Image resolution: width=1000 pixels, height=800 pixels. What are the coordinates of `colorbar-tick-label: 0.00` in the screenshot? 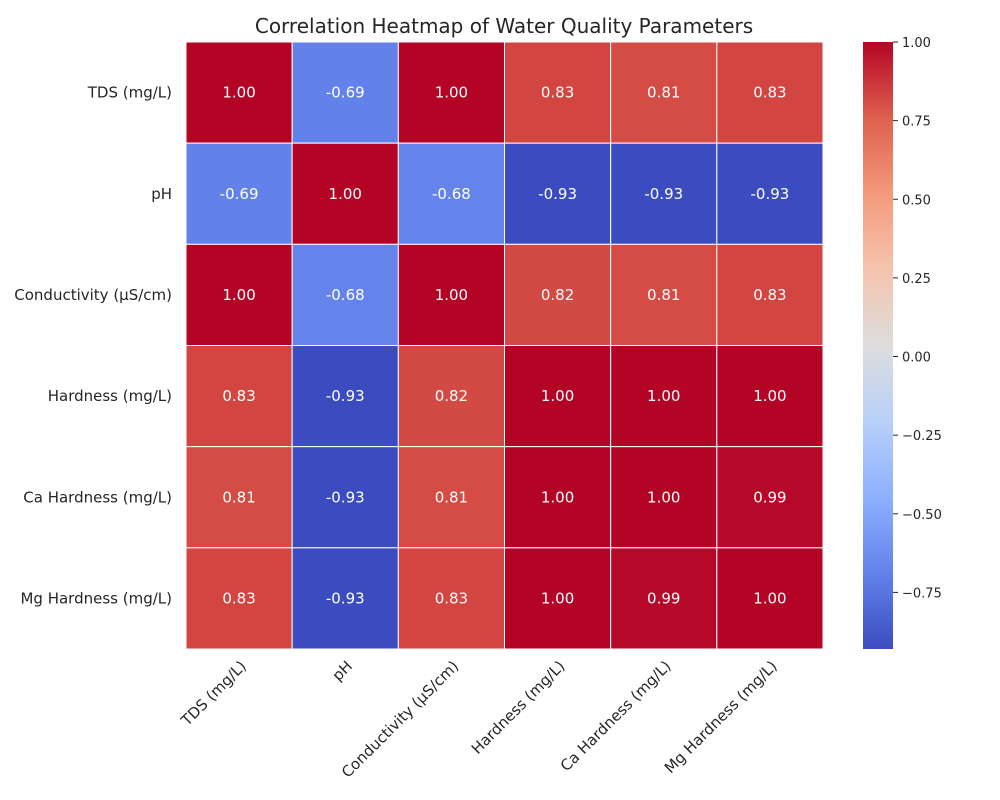 It's located at (916, 358).